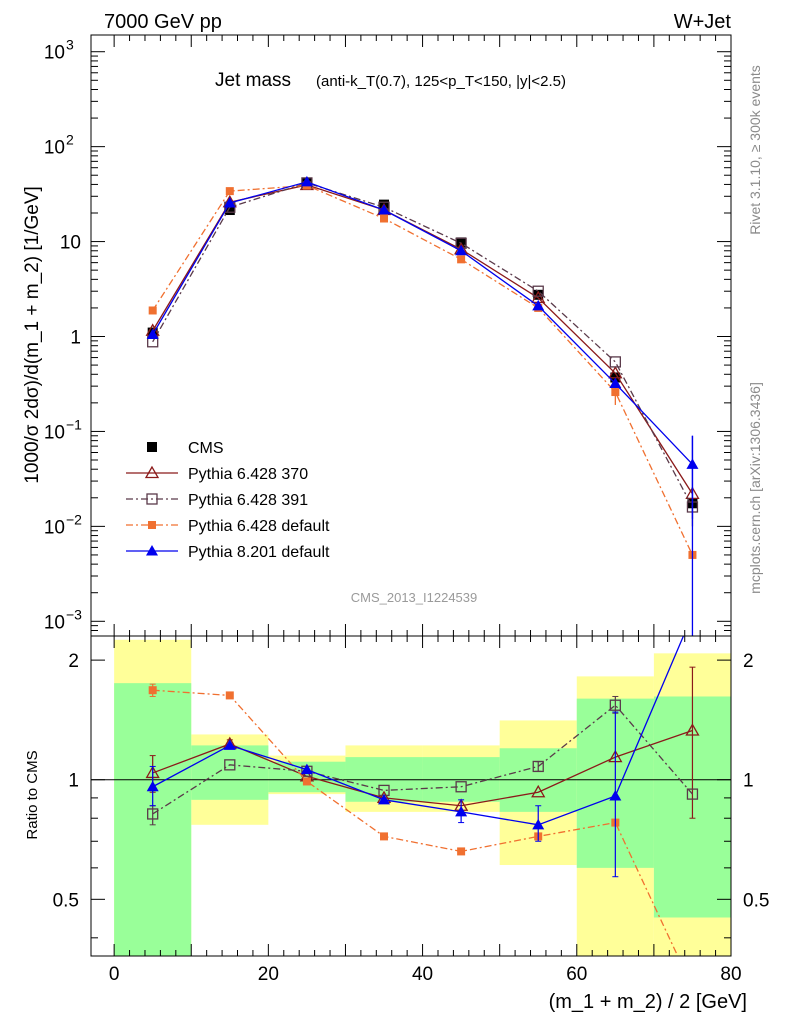 The width and height of the screenshot is (786, 1024). I want to click on y-tick-label-exponent: −2, so click(74, 519).